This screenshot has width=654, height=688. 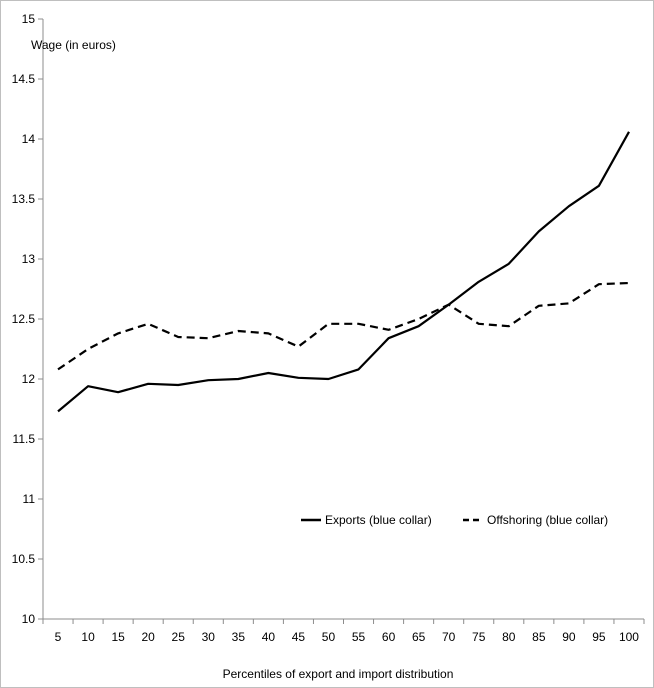 What do you see at coordinates (24, 79) in the screenshot?
I see `y-tick-label: 14.5` at bounding box center [24, 79].